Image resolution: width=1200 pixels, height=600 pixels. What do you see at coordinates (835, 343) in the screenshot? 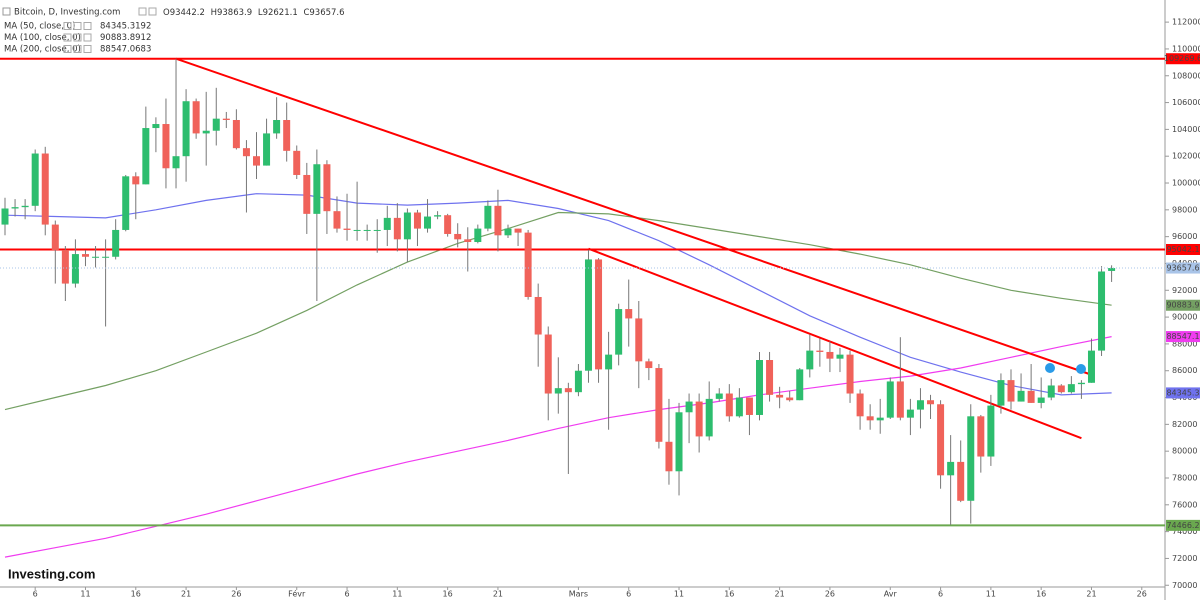
I see `trend-line` at bounding box center [835, 343].